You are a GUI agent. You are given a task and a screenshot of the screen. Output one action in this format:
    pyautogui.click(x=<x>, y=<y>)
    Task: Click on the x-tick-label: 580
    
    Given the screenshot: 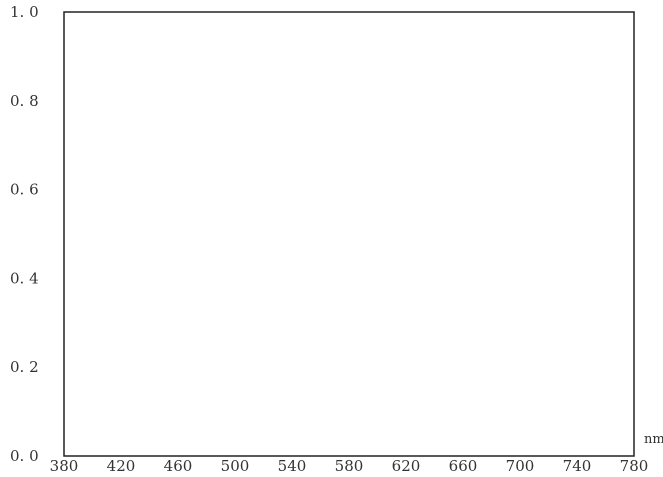 What is the action you would take?
    pyautogui.click(x=349, y=466)
    